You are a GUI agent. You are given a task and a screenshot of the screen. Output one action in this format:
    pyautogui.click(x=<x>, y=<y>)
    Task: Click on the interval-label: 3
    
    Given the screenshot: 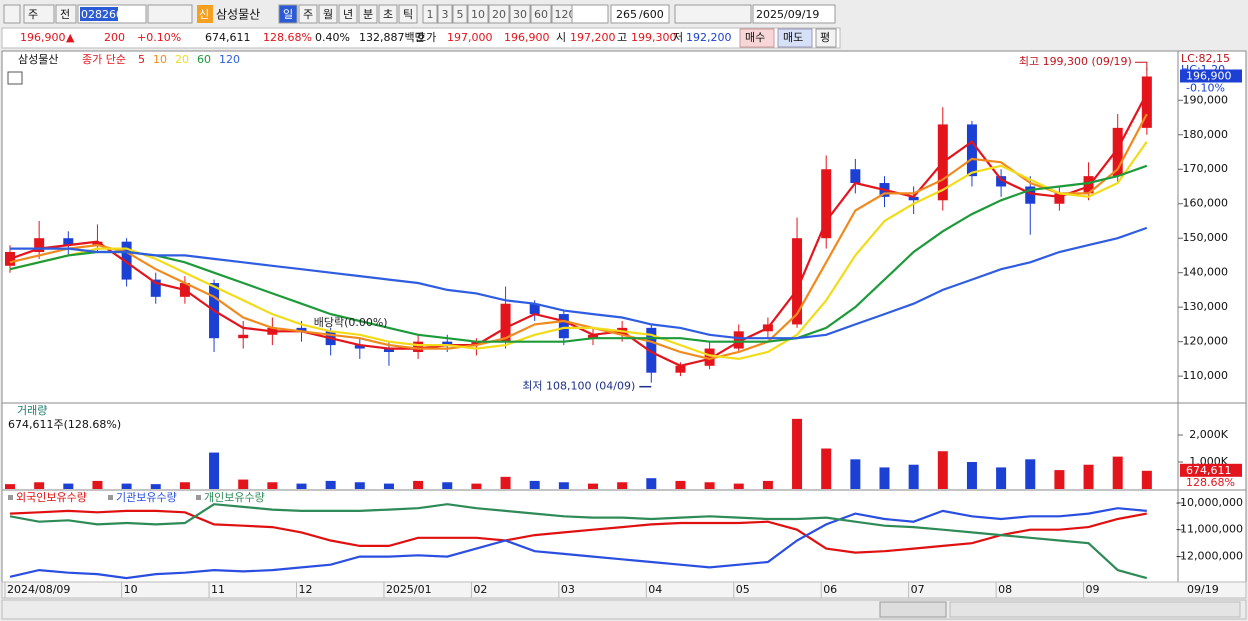 What is the action you would take?
    pyautogui.click(x=445, y=14)
    